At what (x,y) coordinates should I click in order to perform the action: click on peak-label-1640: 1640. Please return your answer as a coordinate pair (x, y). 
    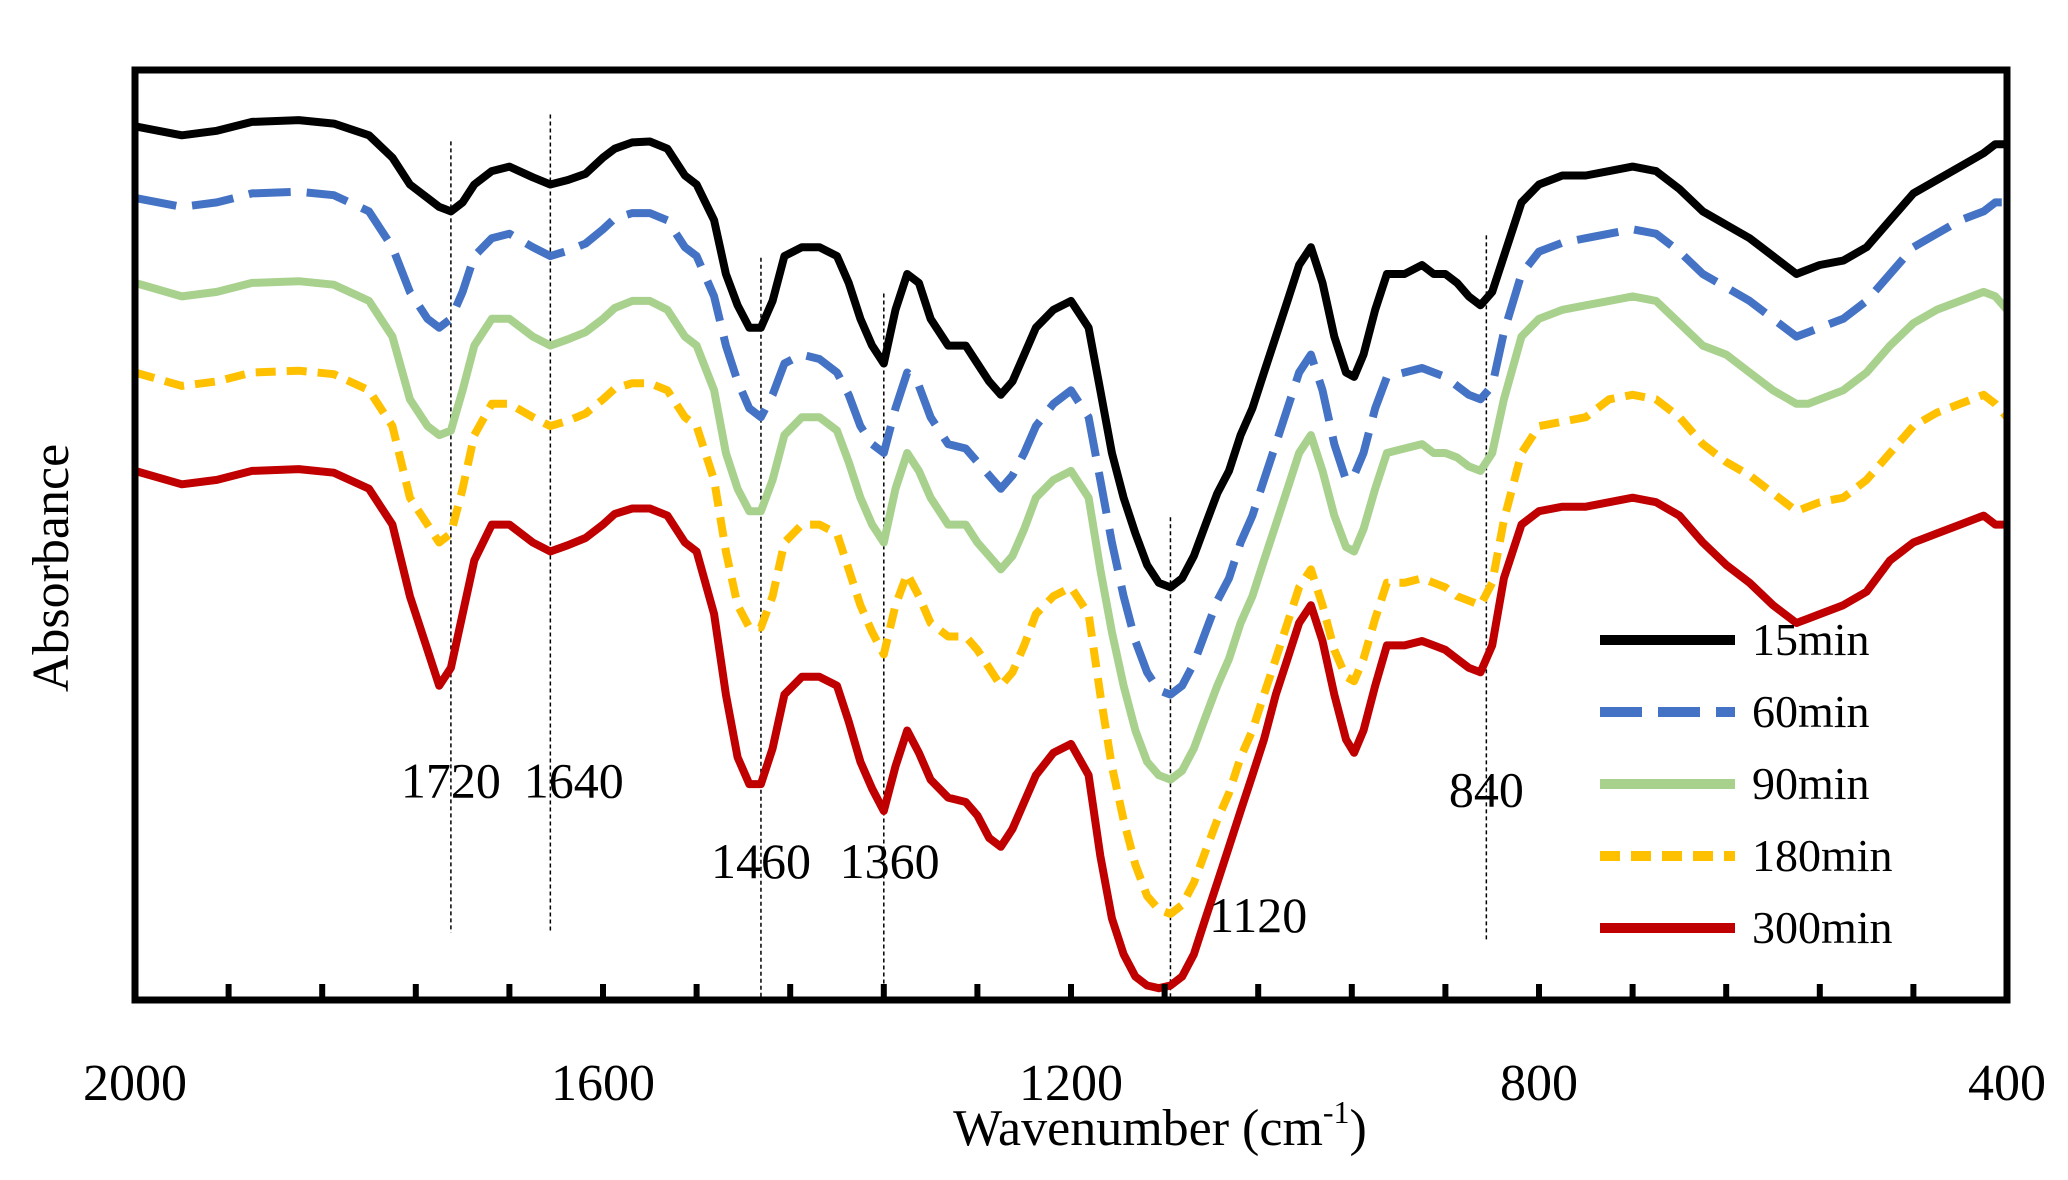
    Looking at the image, I should click on (574, 781).